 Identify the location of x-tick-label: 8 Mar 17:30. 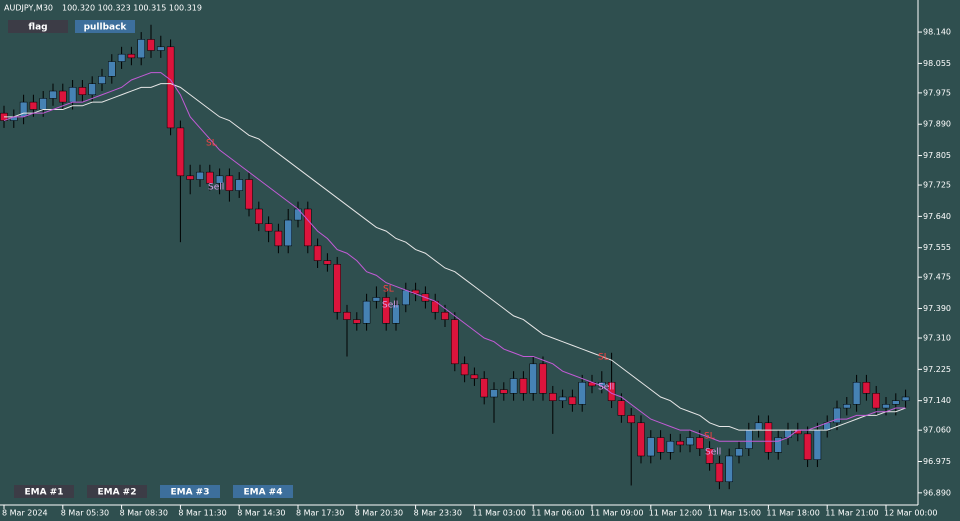
(320, 513).